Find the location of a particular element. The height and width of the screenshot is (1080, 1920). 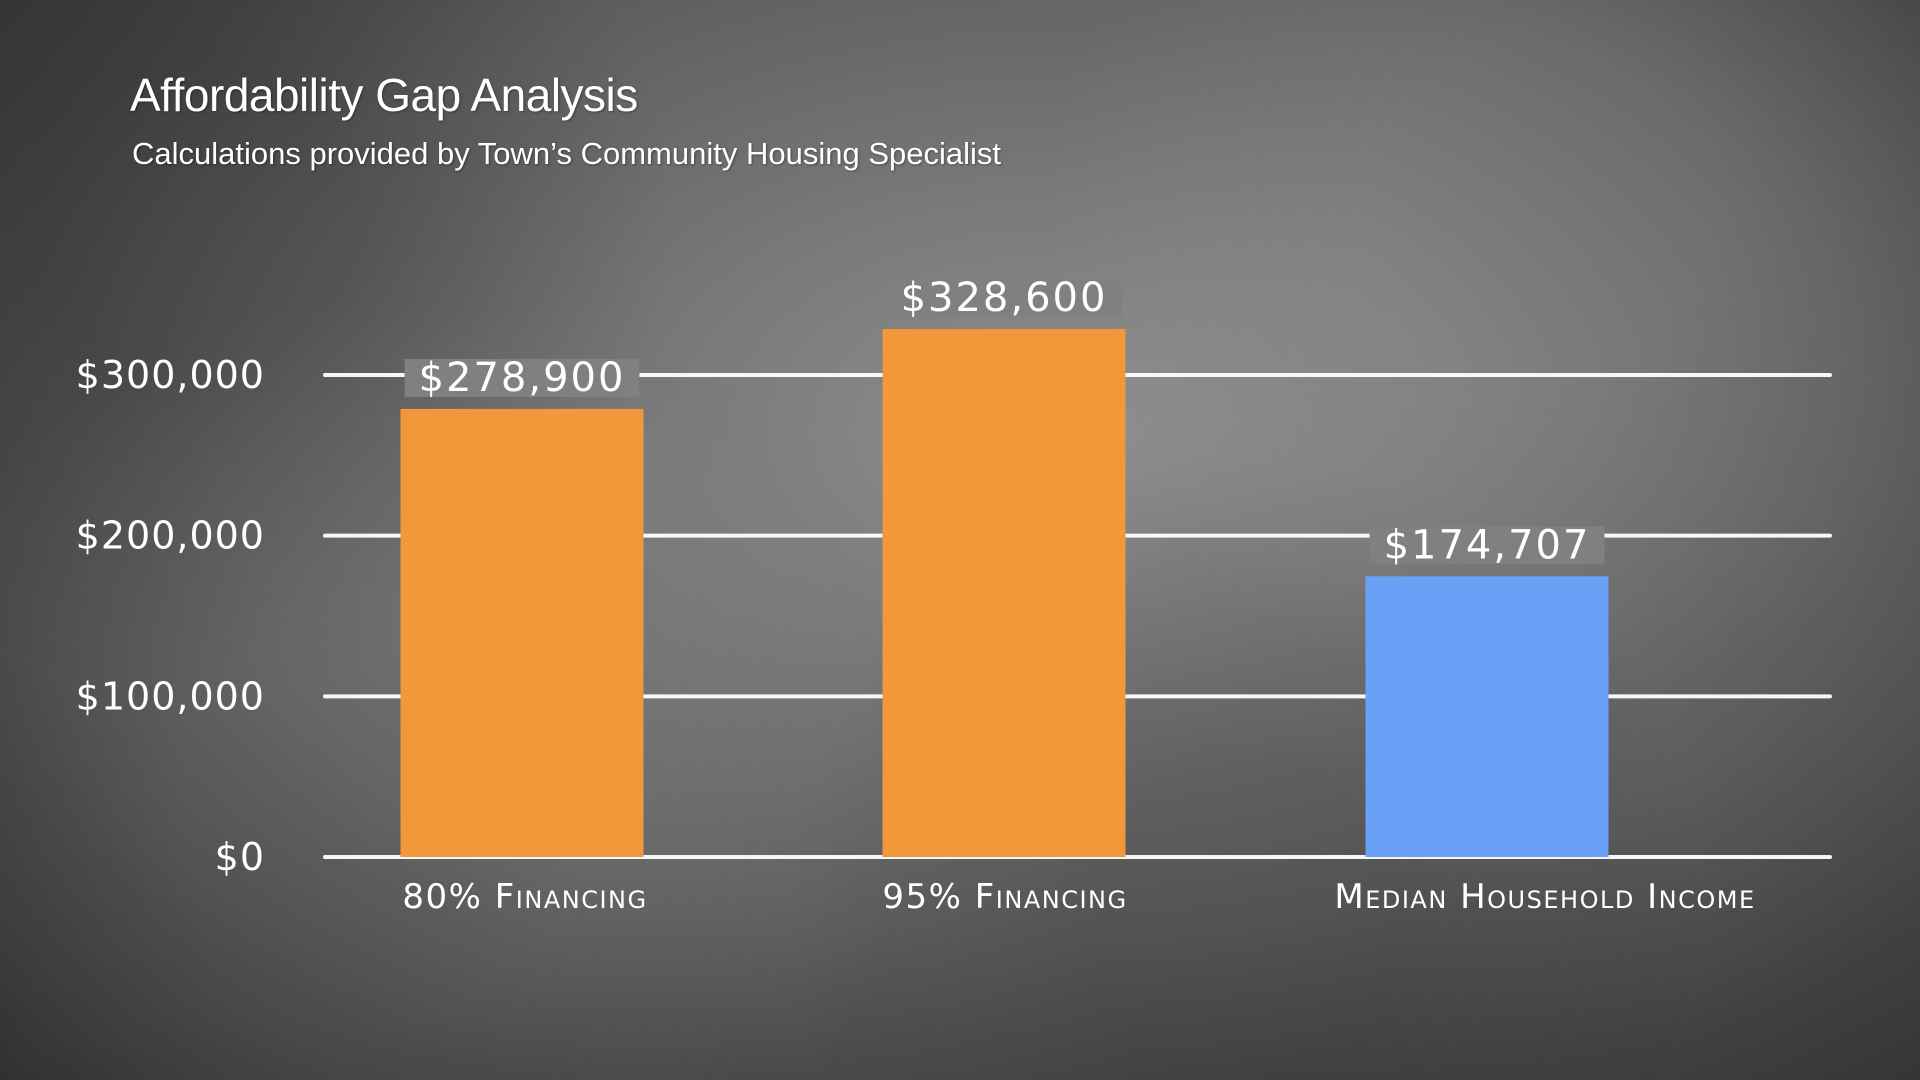

x-category-label-0: 80% Financing is located at coordinates (524, 897).